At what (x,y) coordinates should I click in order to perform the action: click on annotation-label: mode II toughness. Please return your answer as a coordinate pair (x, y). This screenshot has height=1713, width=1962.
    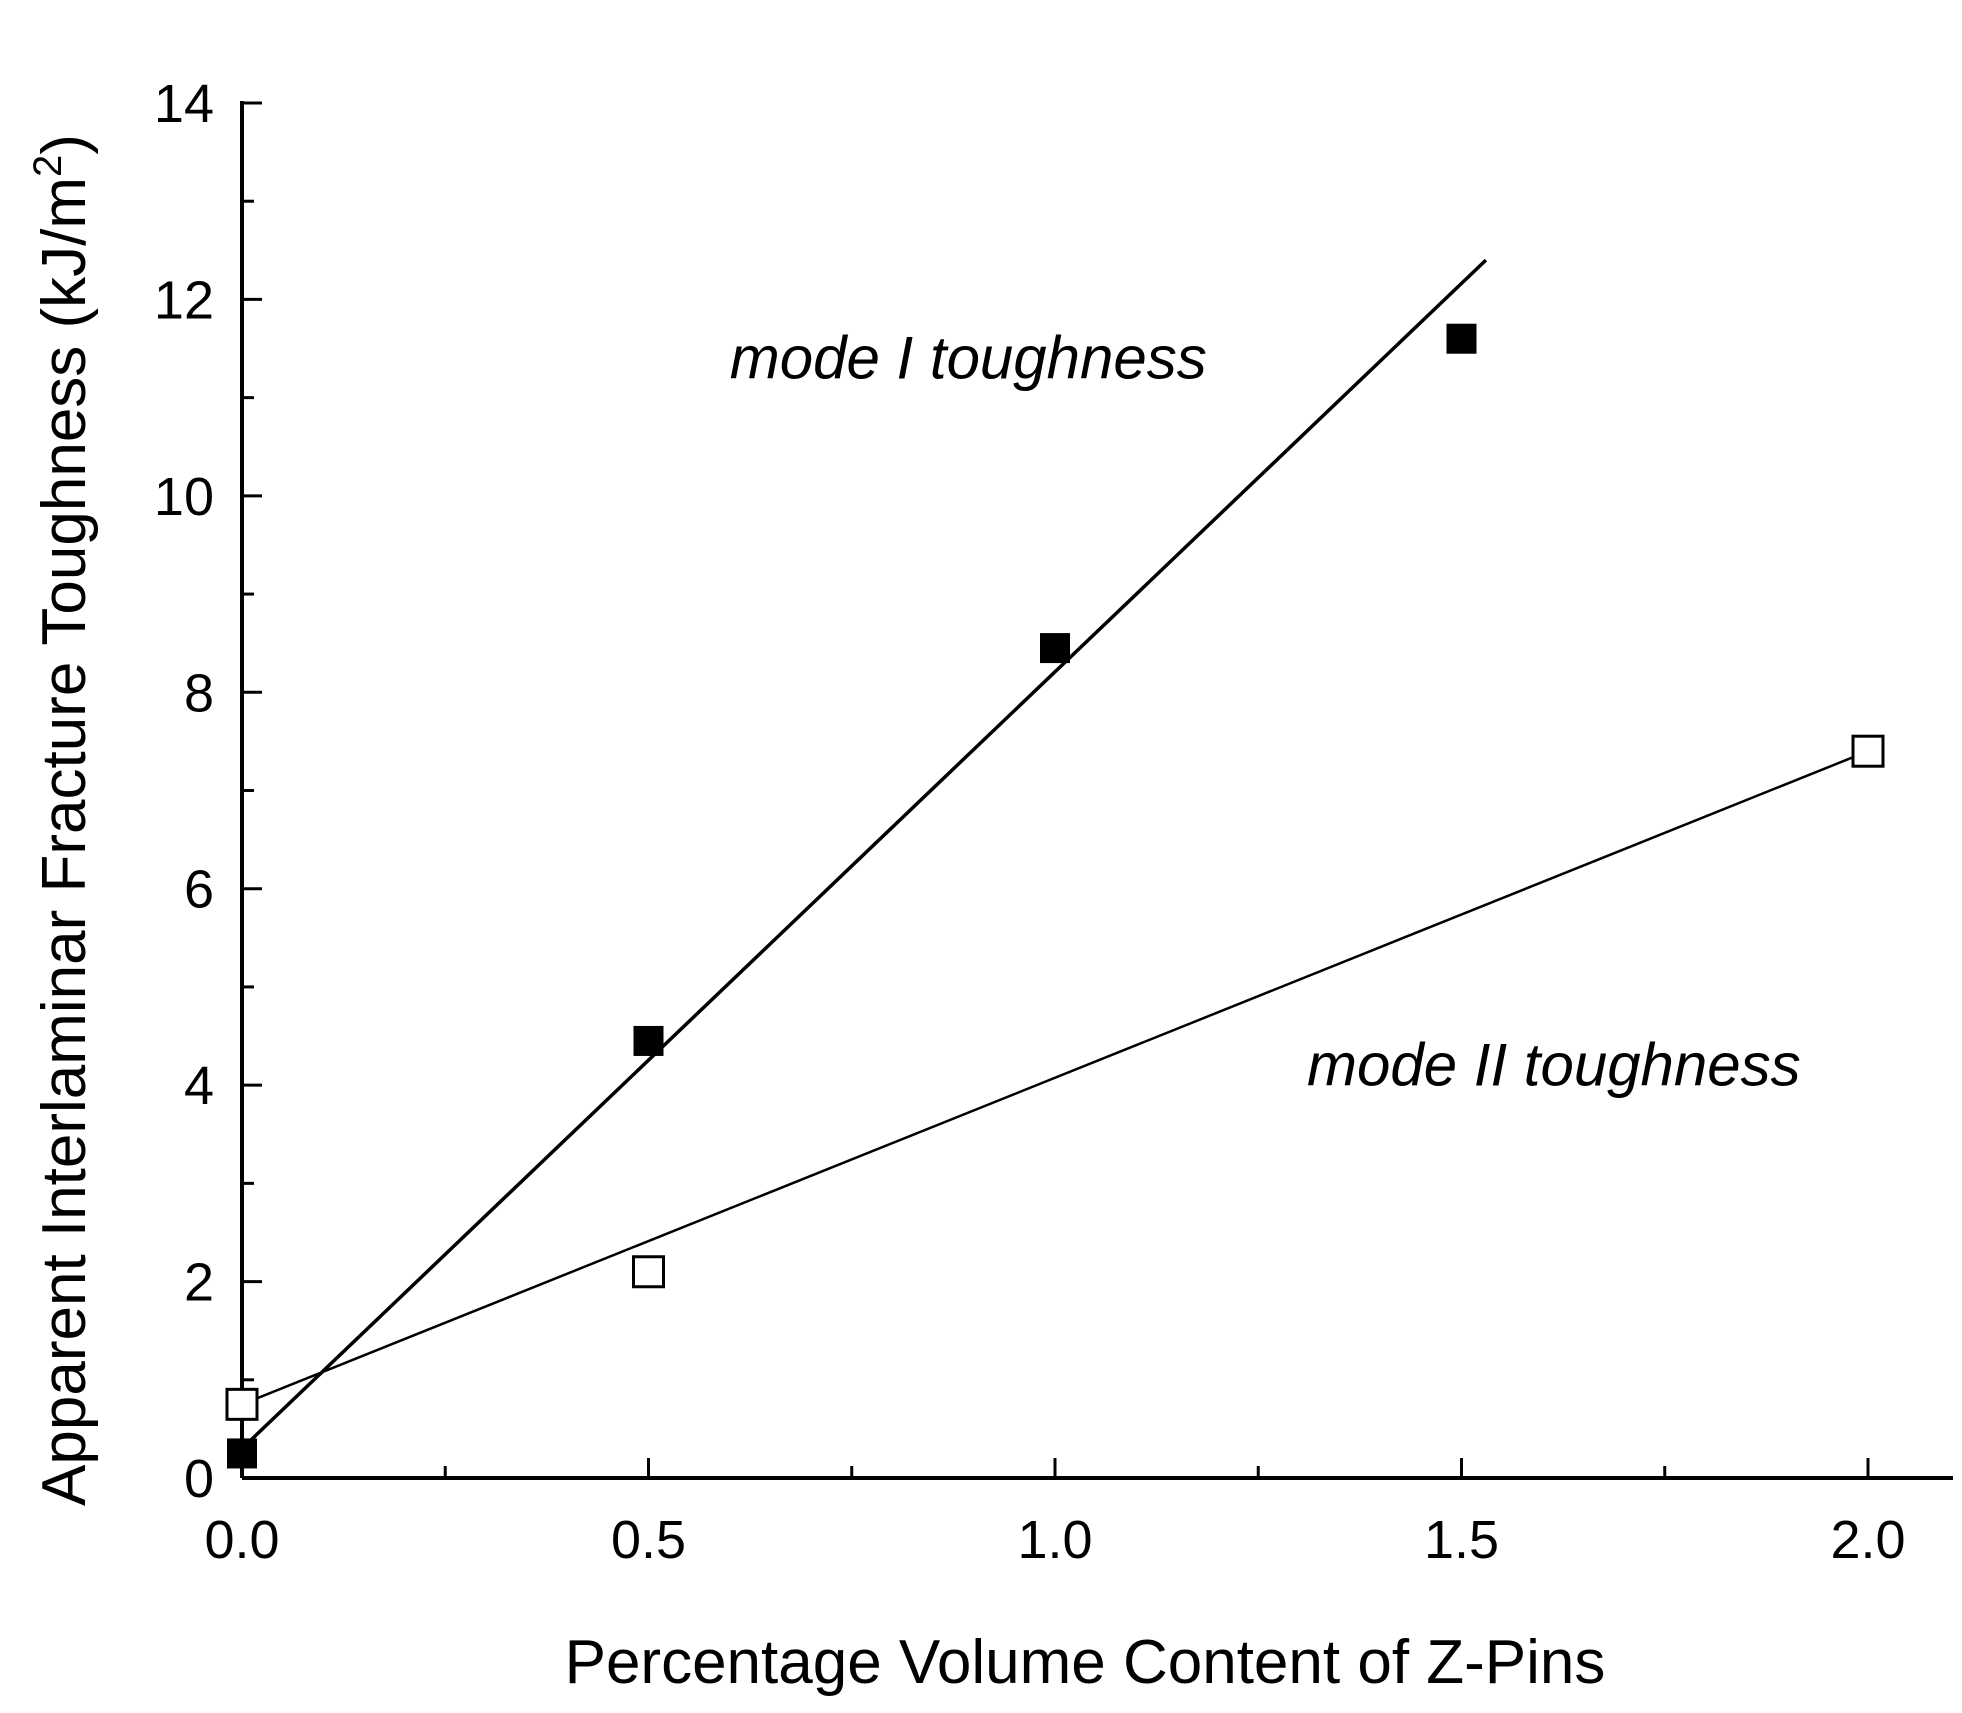
    Looking at the image, I should click on (1554, 1065).